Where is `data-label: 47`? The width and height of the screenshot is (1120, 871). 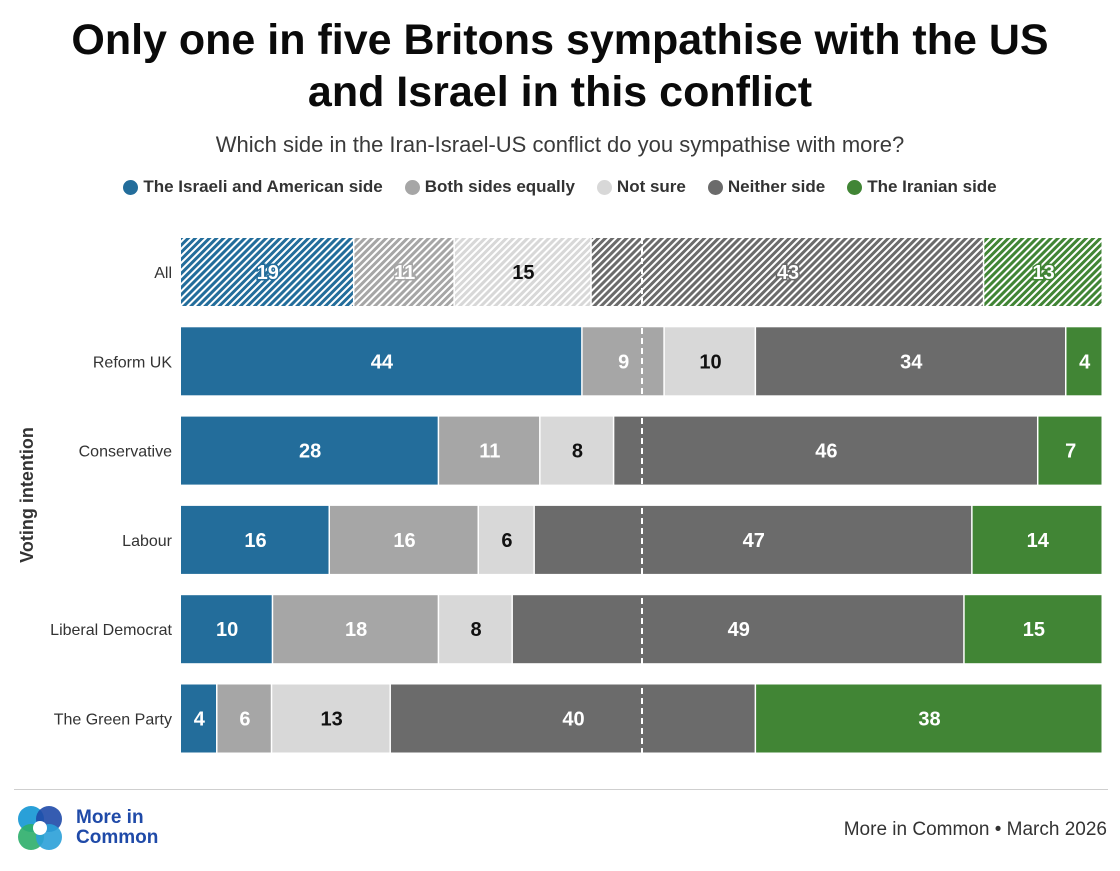 data-label: 47 is located at coordinates (754, 541).